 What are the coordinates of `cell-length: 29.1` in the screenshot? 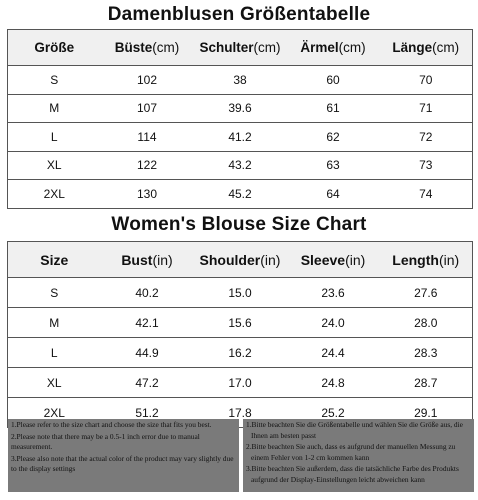 It's located at (426, 412).